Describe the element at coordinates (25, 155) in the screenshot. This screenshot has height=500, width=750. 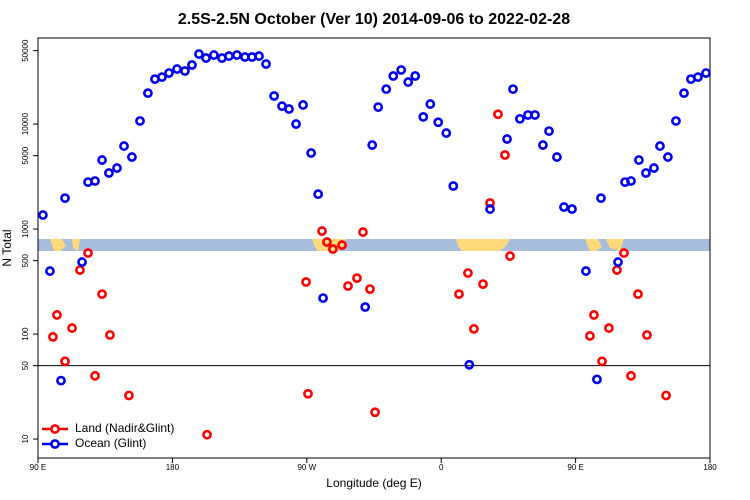
I see `y-tick-label: 5000` at that location.